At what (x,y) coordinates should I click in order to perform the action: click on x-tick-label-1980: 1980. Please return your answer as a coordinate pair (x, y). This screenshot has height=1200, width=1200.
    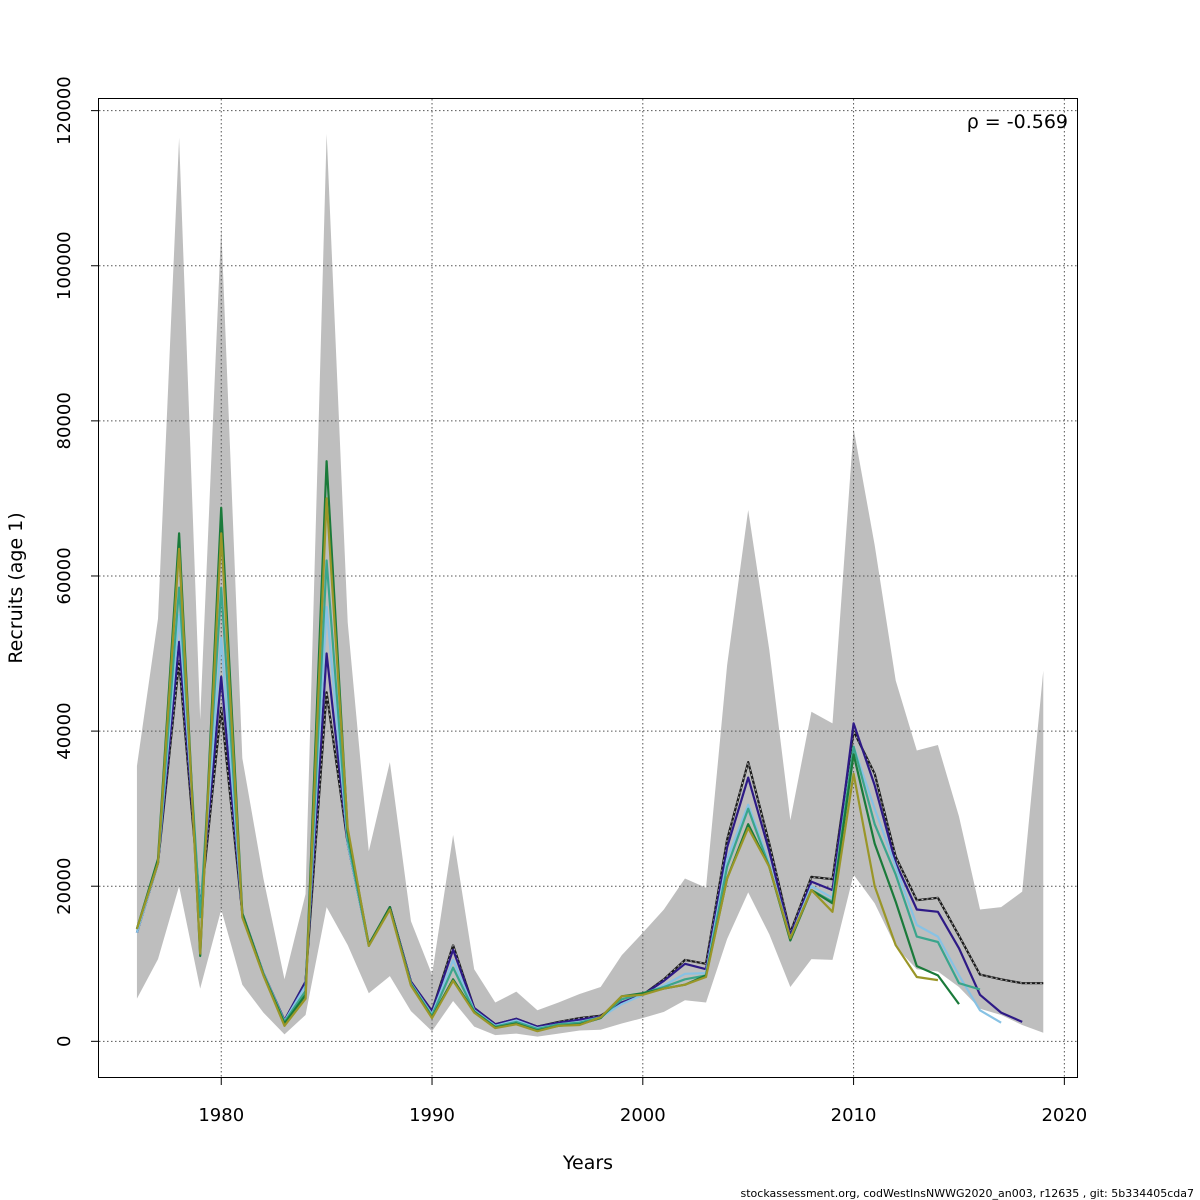
    Looking at the image, I should click on (221, 1115).